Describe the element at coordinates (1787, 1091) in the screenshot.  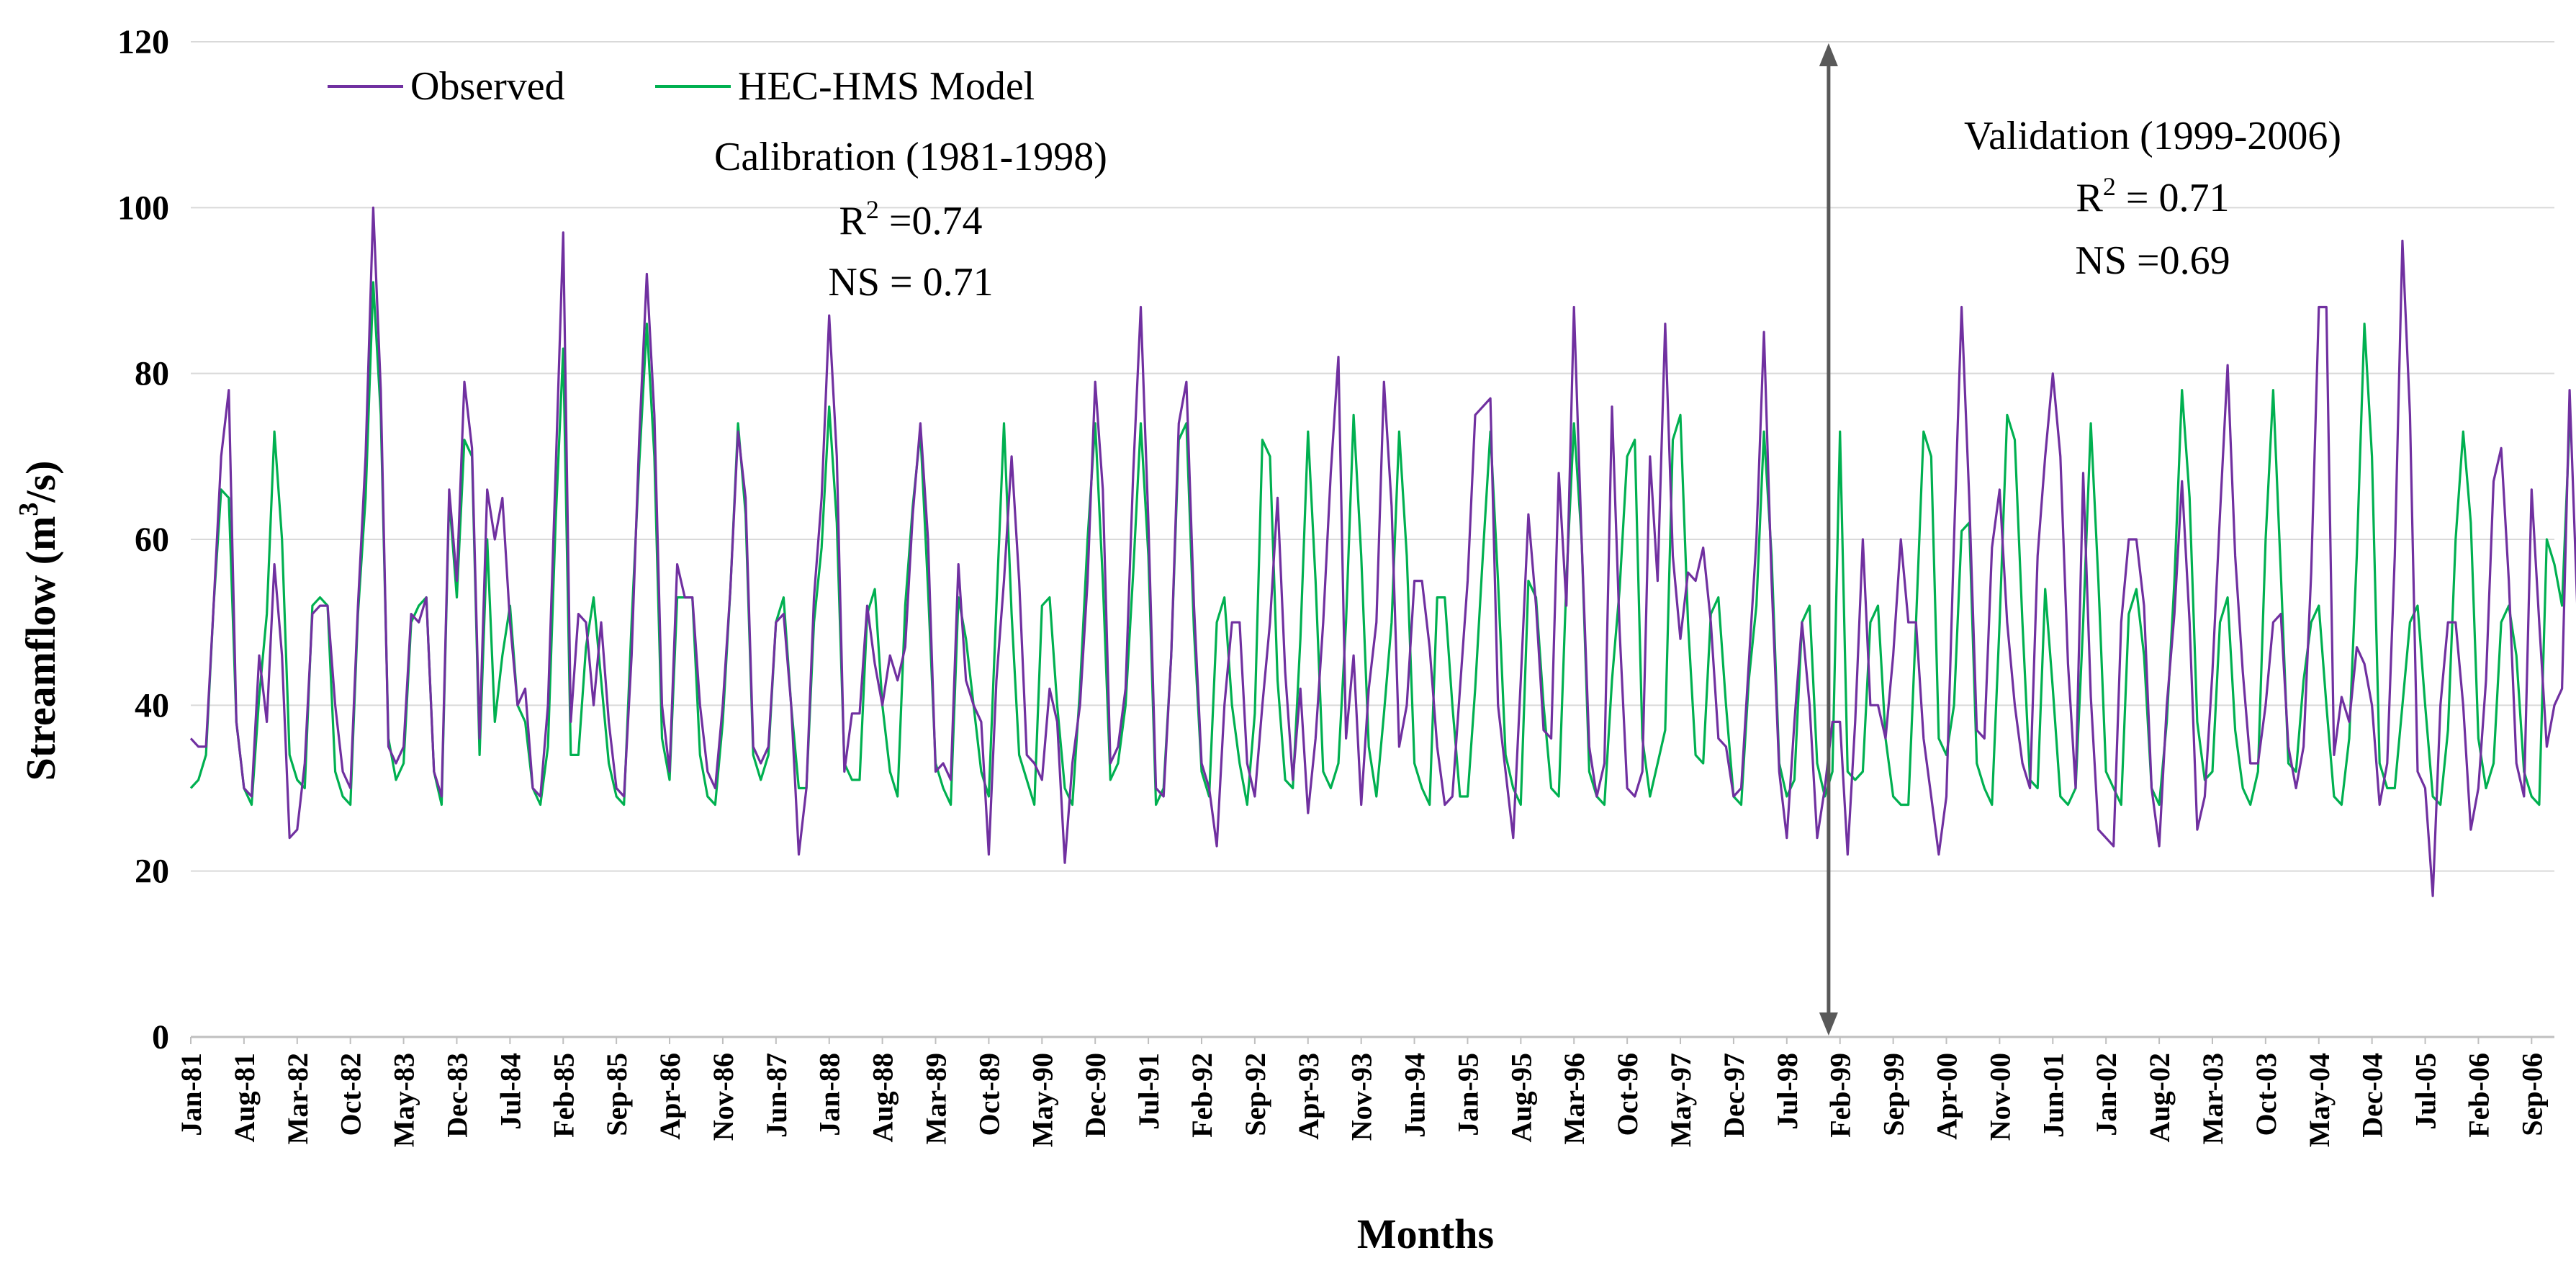
I see `x-tick-label: Jul-98` at that location.